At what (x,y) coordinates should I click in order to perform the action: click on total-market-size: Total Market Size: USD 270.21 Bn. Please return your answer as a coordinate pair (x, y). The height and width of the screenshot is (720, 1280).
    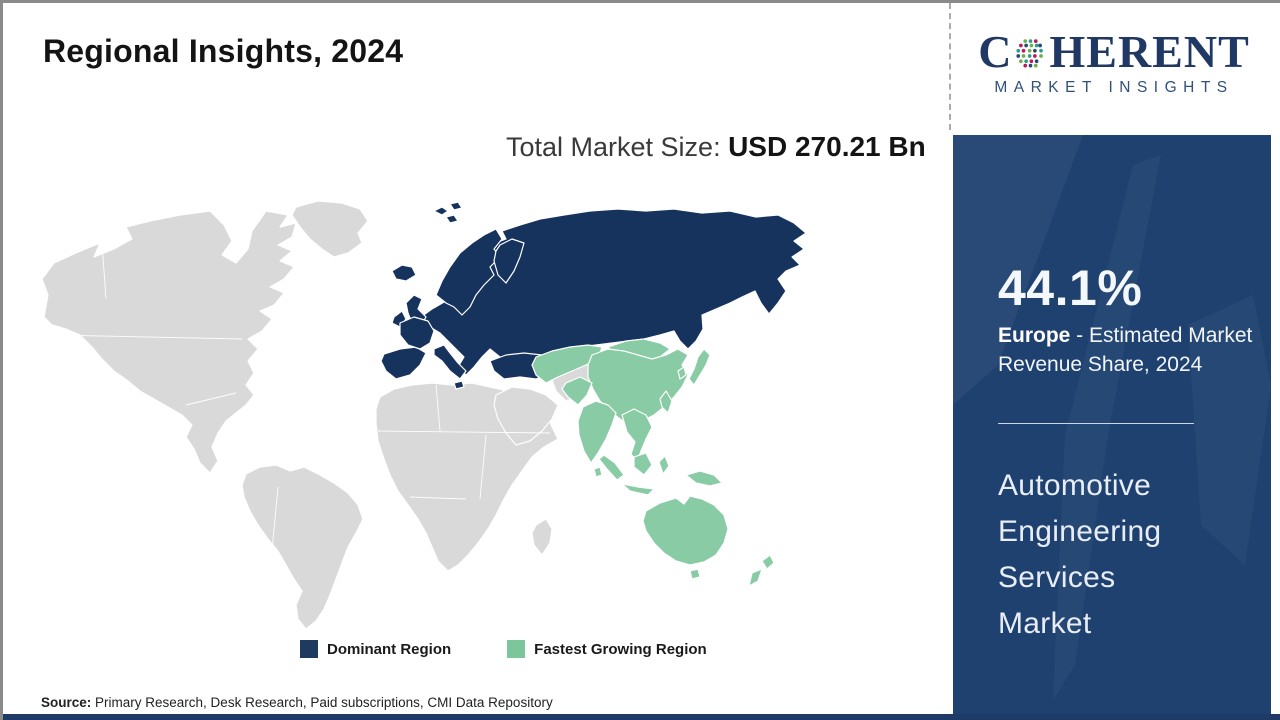
    Looking at the image, I should click on (720, 147).